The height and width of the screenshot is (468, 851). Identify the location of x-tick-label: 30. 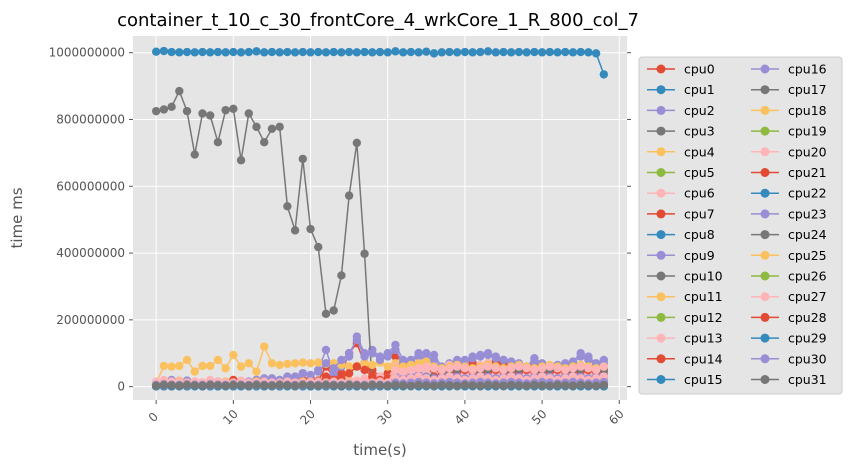
(385, 417).